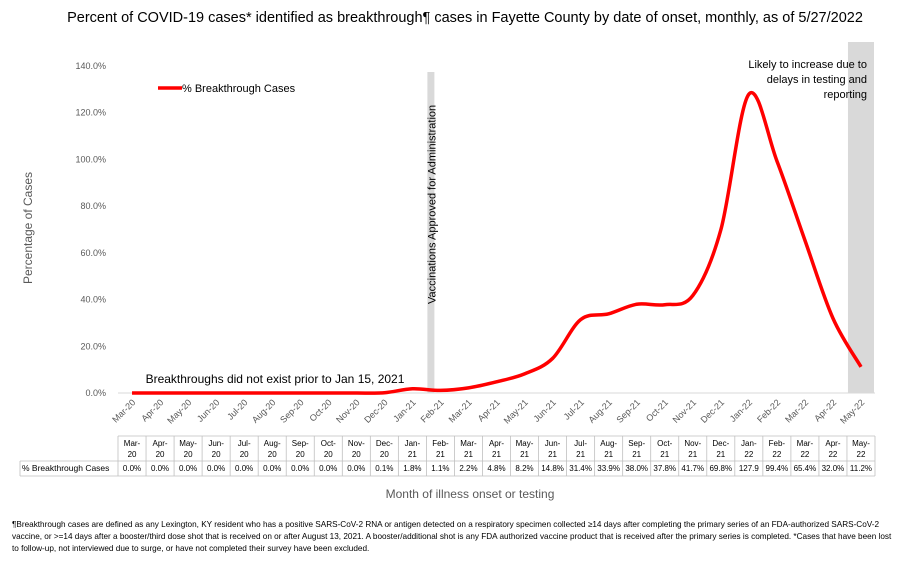 This screenshot has height=562, width=905. What do you see at coordinates (432, 204) in the screenshot?
I see `vaccine-marker-label: Vaccinations Approved for Administration` at bounding box center [432, 204].